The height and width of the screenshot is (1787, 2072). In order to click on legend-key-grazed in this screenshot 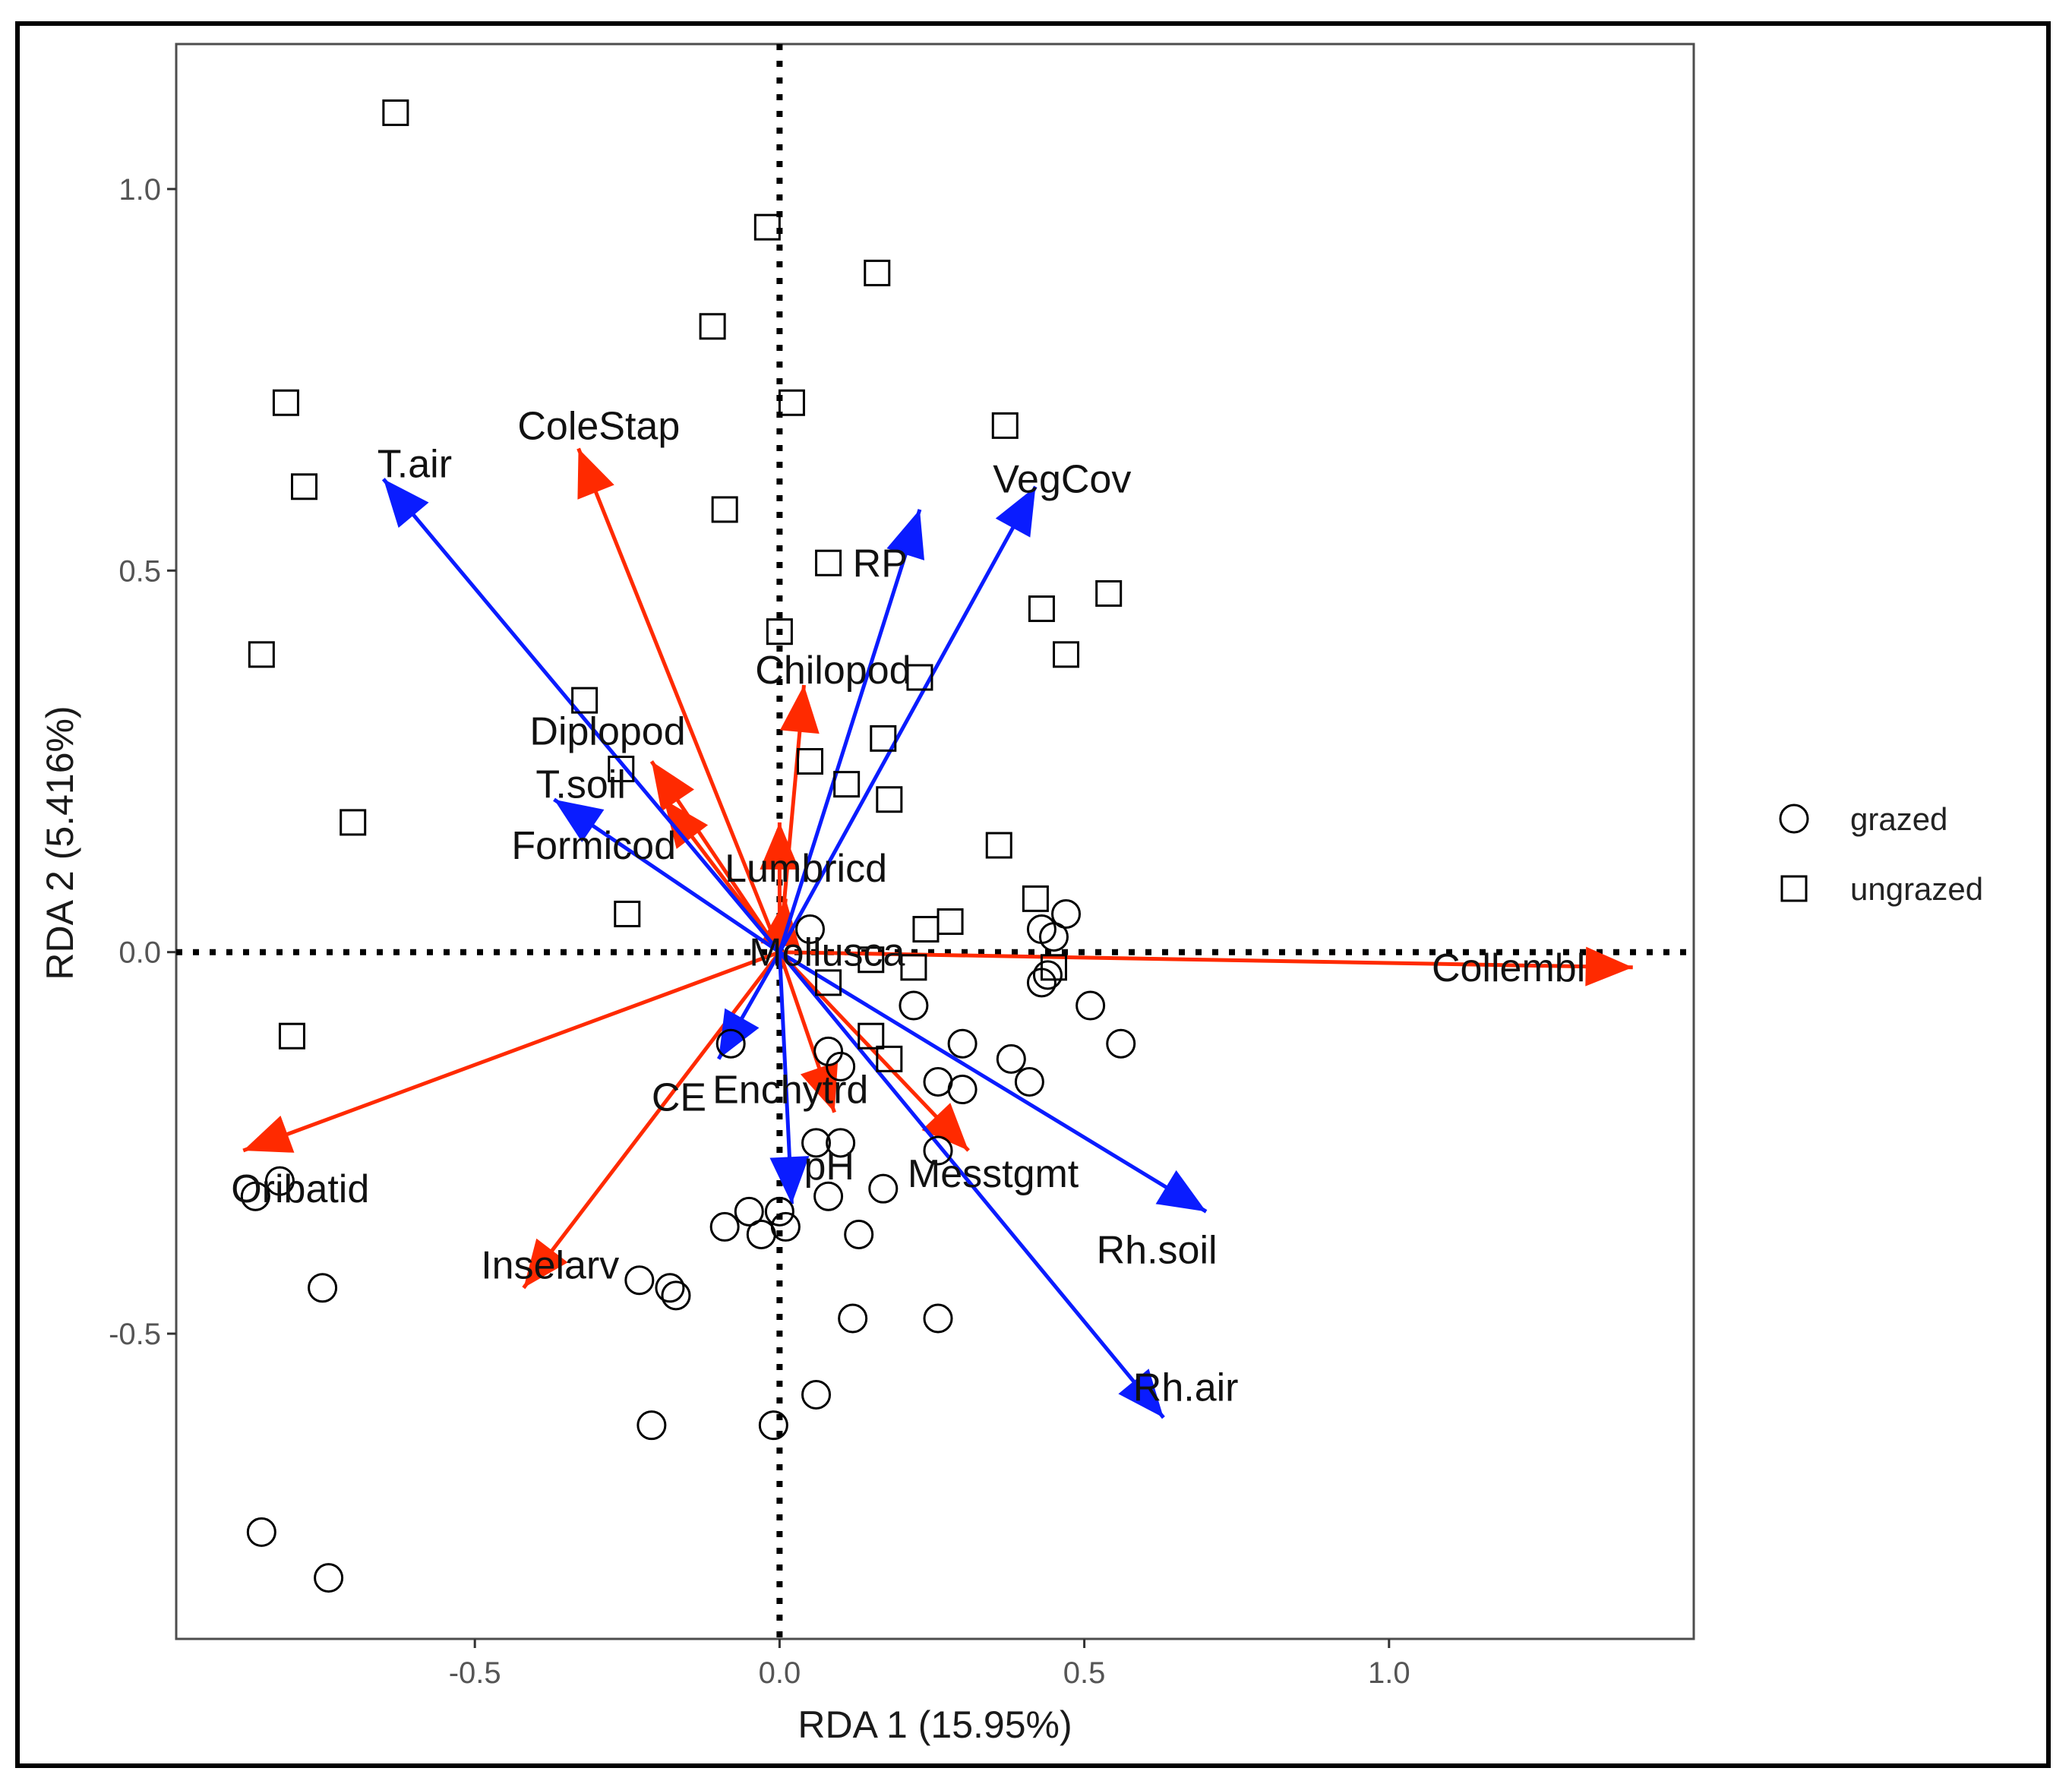, I will do `click(1794, 819)`.